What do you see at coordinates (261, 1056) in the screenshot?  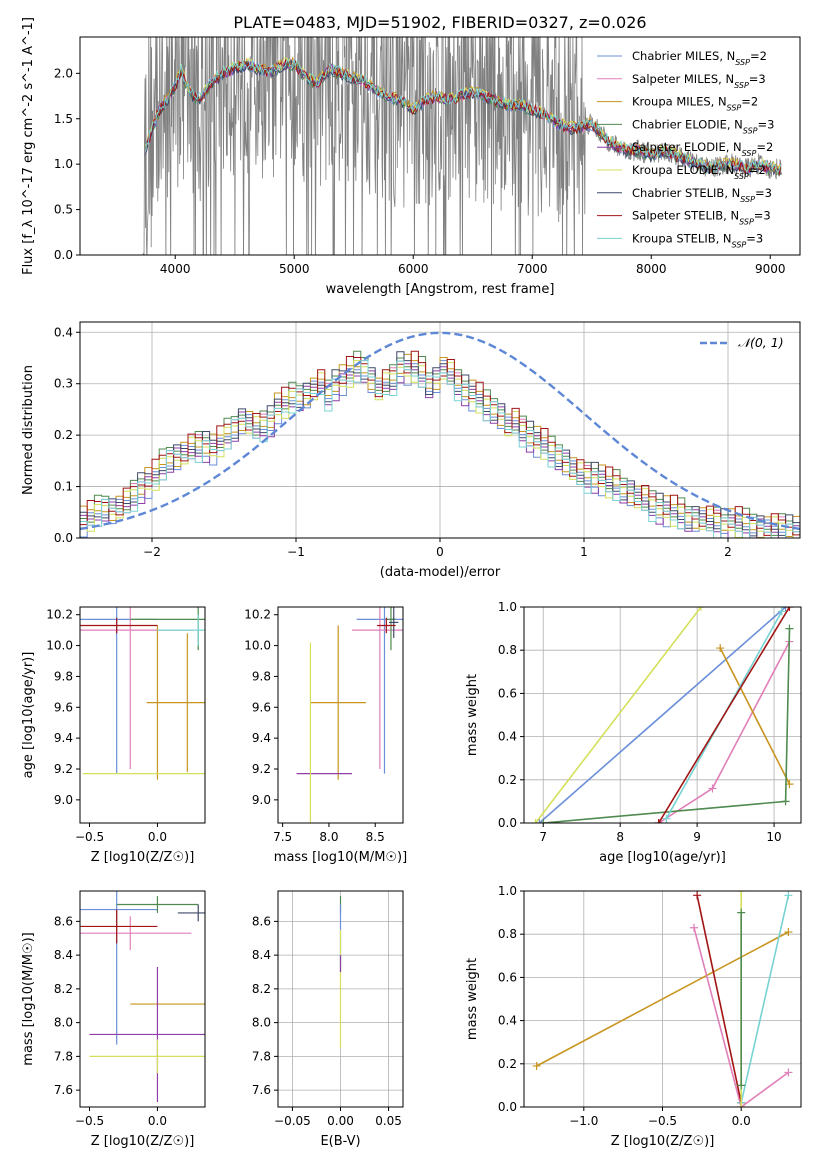 I see `mass_vs_ebv-ytick-label: 7.8` at bounding box center [261, 1056].